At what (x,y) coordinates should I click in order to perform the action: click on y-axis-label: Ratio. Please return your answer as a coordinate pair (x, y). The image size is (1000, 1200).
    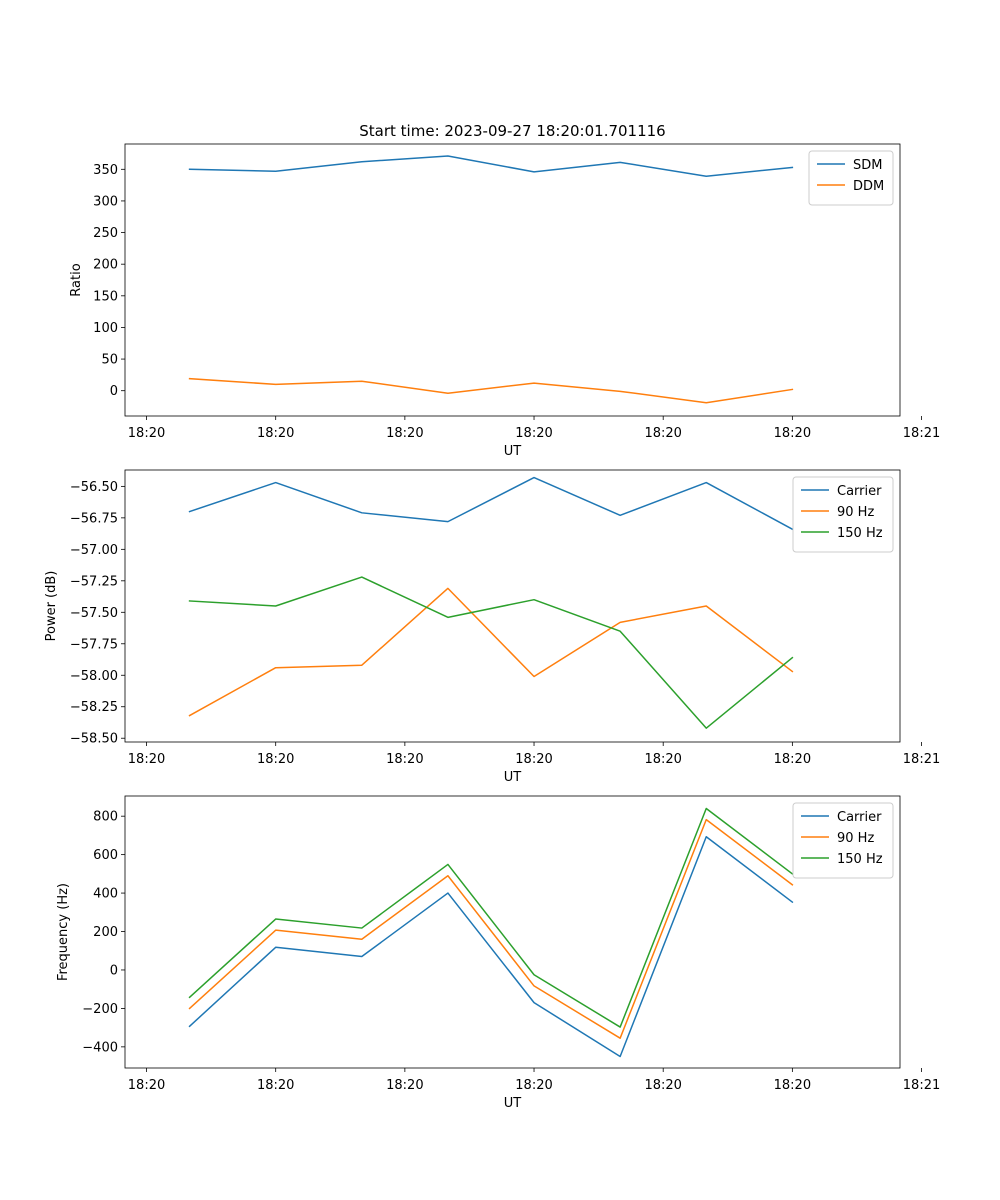
    Looking at the image, I should click on (76, 279).